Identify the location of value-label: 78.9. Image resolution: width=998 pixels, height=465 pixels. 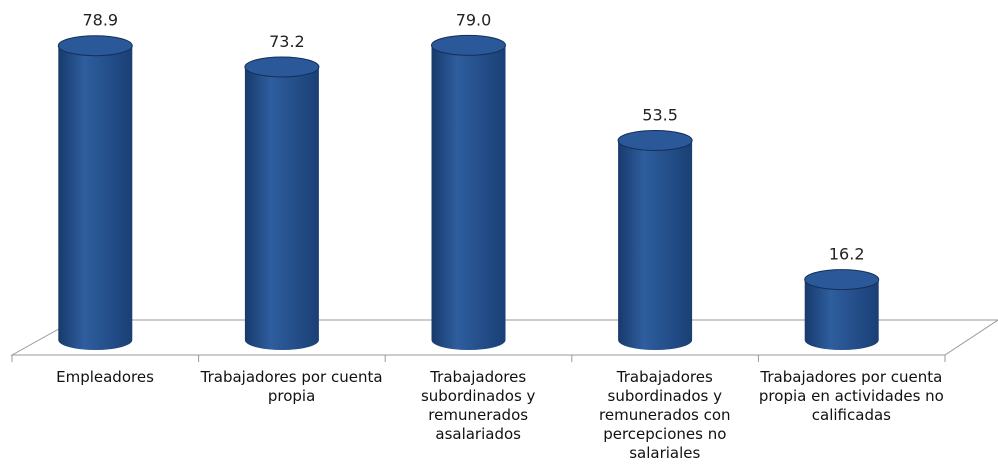
(100, 20).